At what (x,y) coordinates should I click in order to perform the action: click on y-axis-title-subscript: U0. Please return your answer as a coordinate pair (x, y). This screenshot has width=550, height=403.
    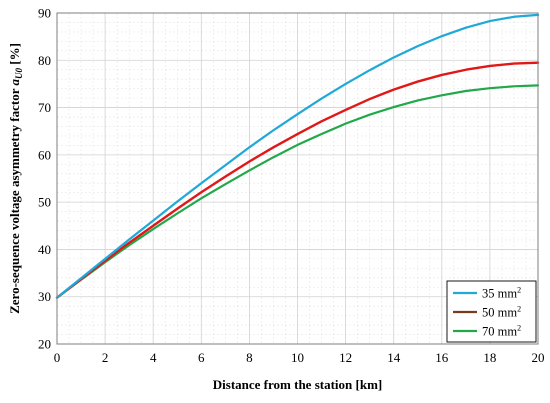
    Looking at the image, I should click on (19, 73).